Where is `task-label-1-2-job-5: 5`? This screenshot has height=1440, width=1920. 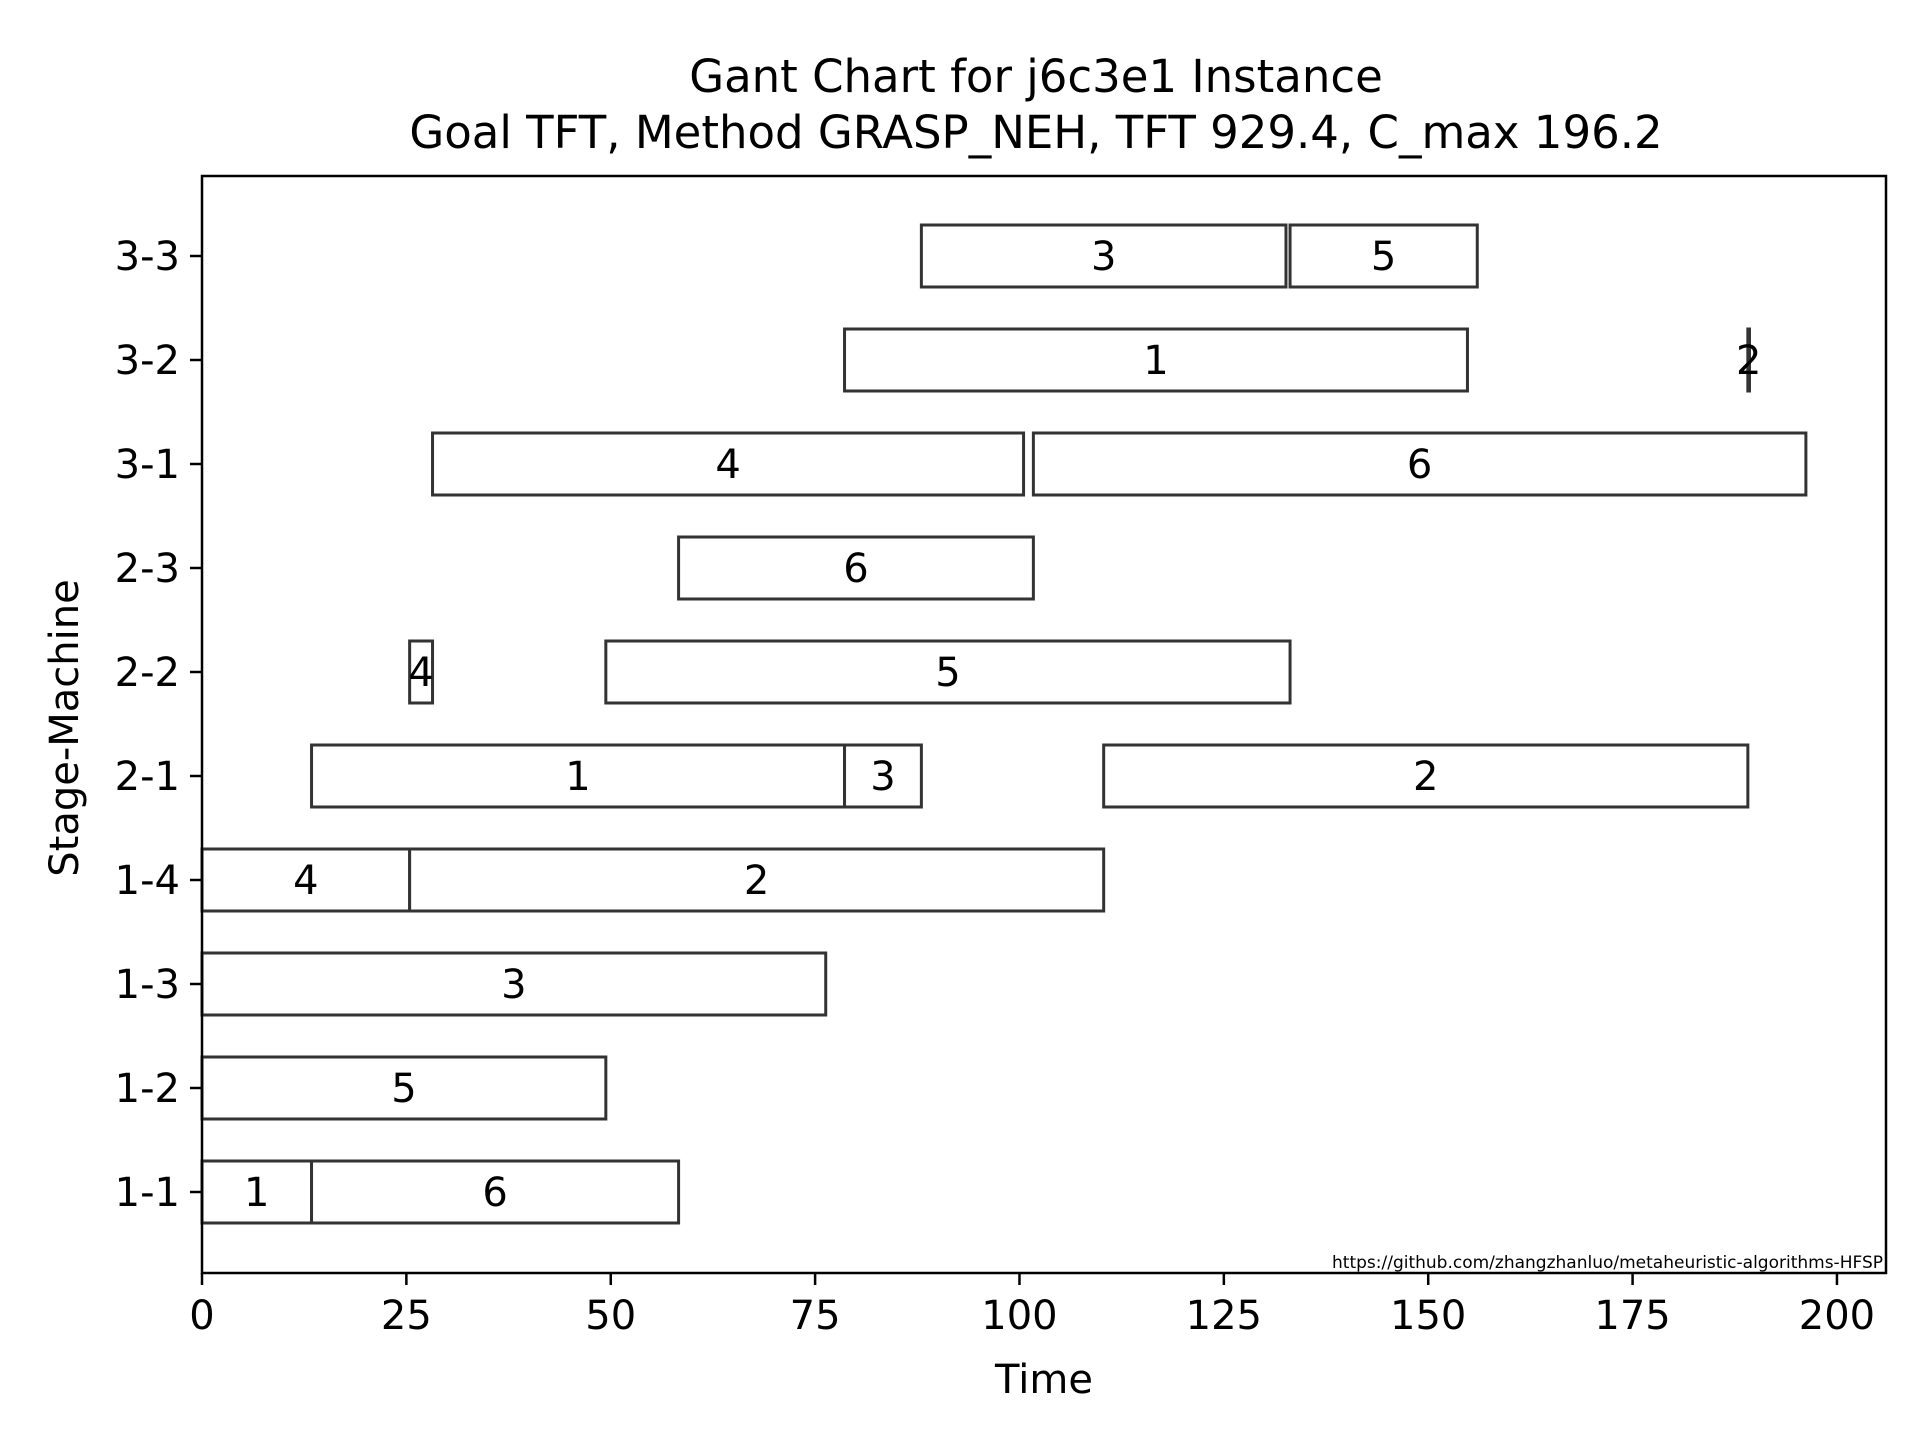
task-label-1-2-job-5: 5 is located at coordinates (403, 1089).